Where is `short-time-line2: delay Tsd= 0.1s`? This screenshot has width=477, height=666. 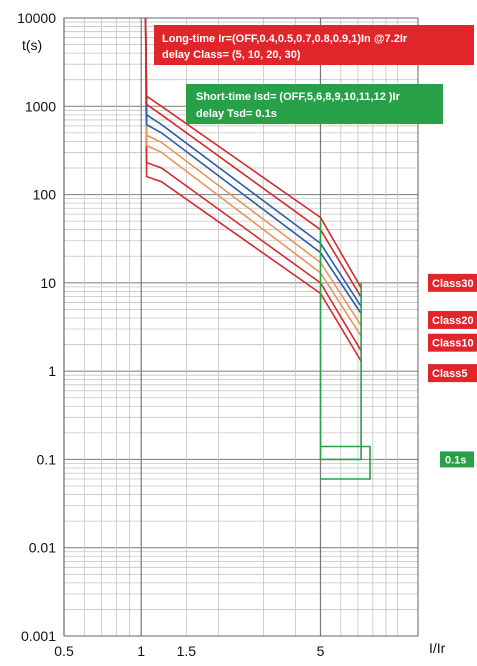
short-time-line2: delay Tsd= 0.1s is located at coordinates (236, 114).